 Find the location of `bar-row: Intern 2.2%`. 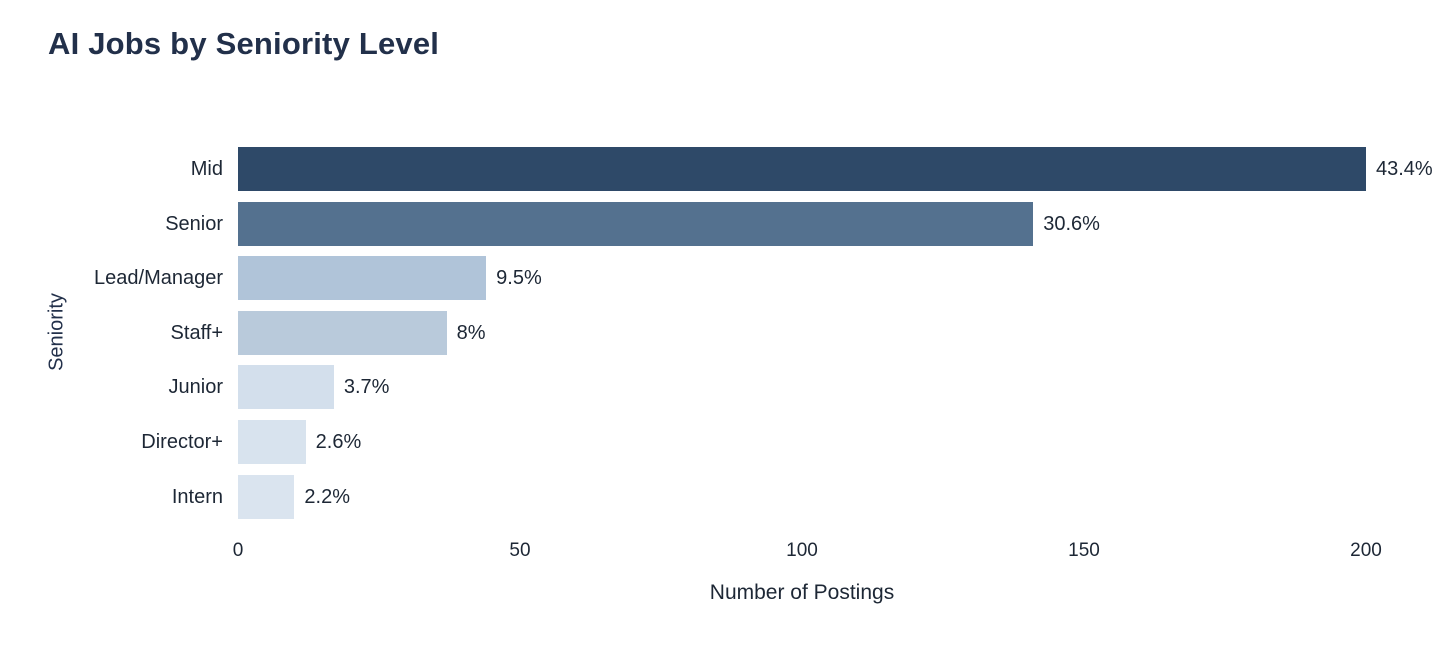

bar-row: Intern 2.2% is located at coordinates (769, 496).